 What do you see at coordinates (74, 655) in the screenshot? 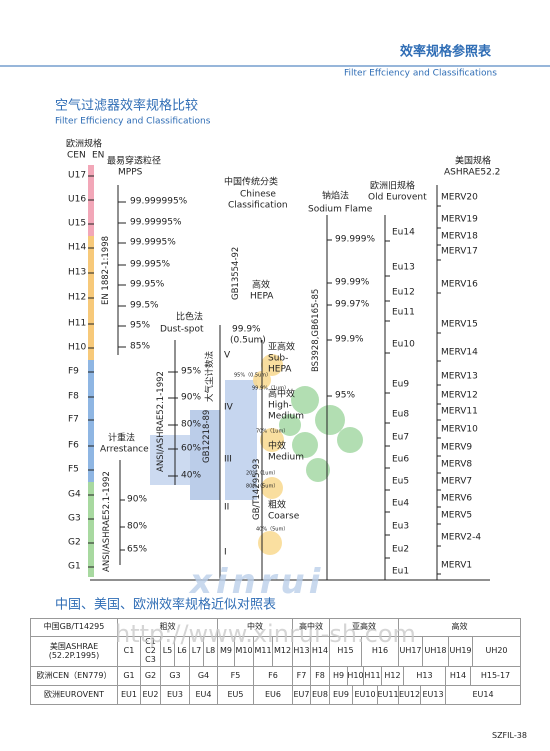
I see `cell-text: (52.2P.1995)` at bounding box center [74, 655].